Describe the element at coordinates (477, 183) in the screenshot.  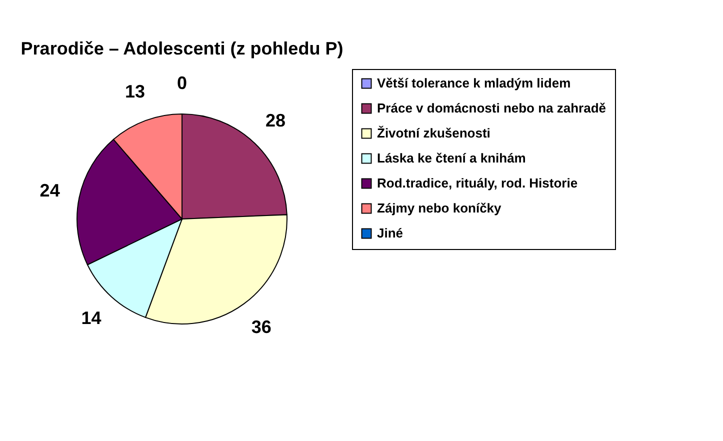
I see `legend-label: Rod.tradice, rituály, rod. Historie` at that location.